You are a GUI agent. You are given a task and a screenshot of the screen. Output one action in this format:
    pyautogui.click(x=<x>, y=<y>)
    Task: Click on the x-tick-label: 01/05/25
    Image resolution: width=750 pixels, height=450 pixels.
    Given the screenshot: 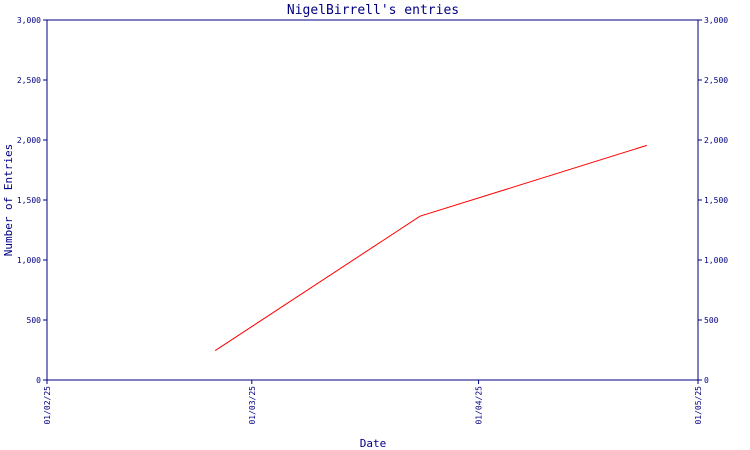 What is the action you would take?
    pyautogui.click(x=698, y=405)
    